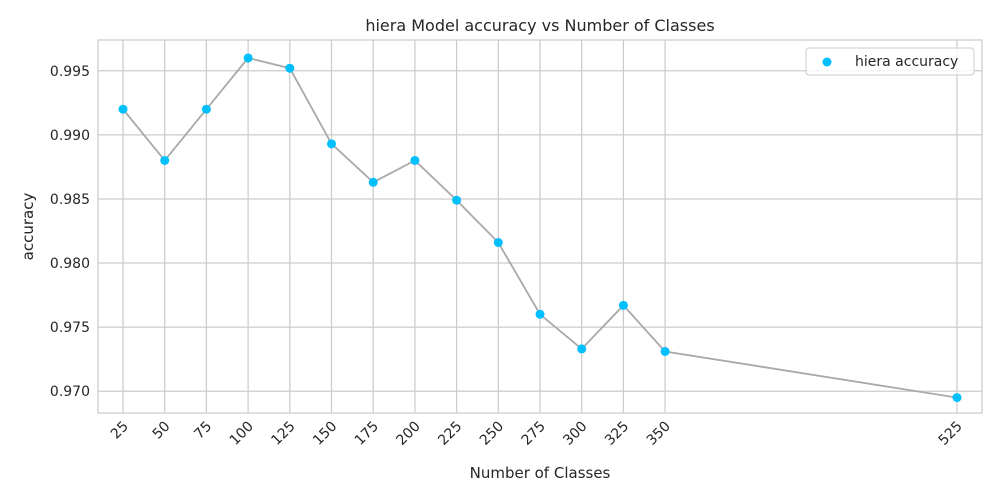 This screenshot has height=500, width=1000. What do you see at coordinates (70, 264) in the screenshot?
I see `y-tick-label: 0.980` at bounding box center [70, 264].